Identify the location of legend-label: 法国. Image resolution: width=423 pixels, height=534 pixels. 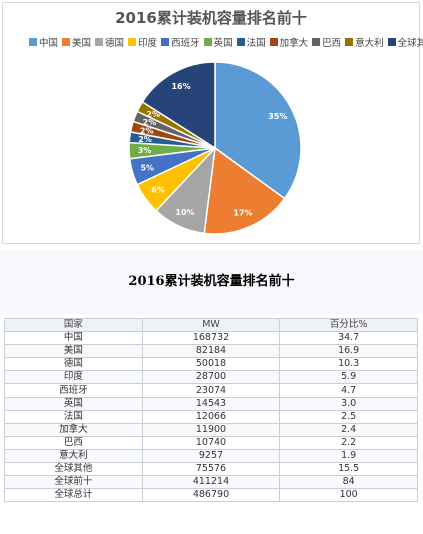
(256, 43).